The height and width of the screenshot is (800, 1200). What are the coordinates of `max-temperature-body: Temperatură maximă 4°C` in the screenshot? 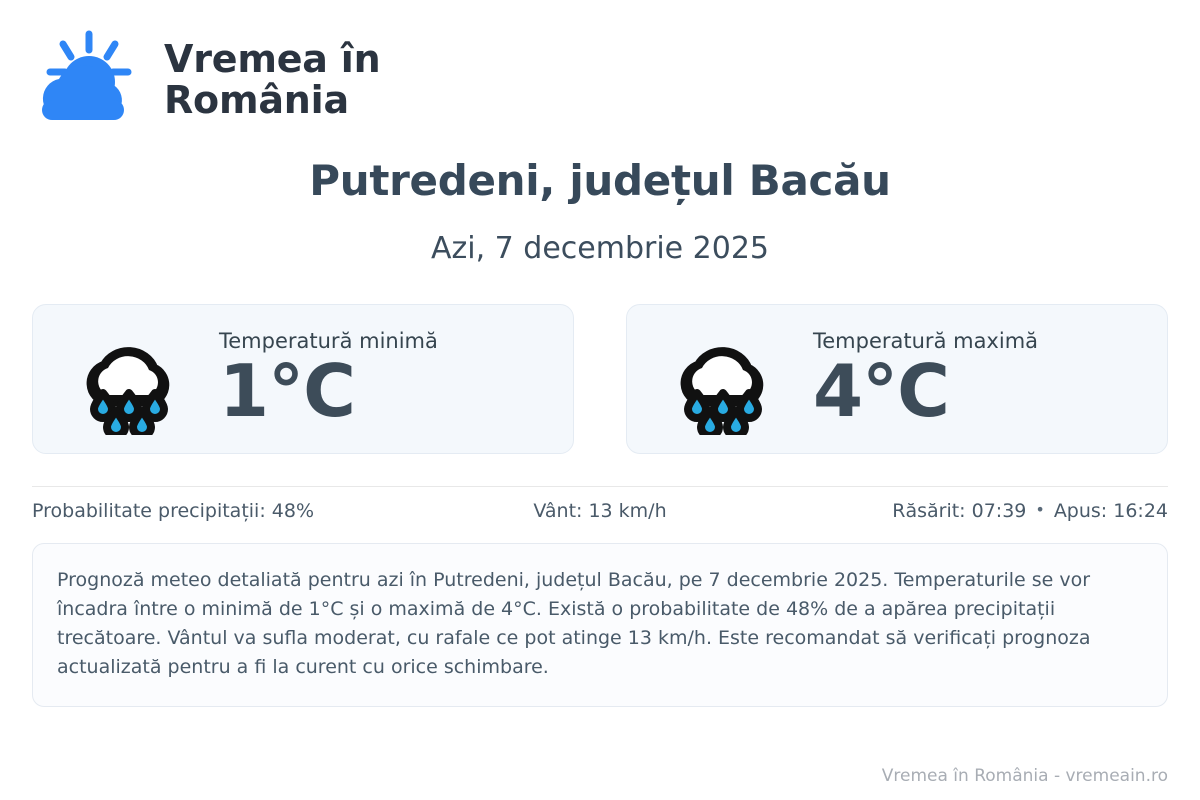 It's located at (926, 380).